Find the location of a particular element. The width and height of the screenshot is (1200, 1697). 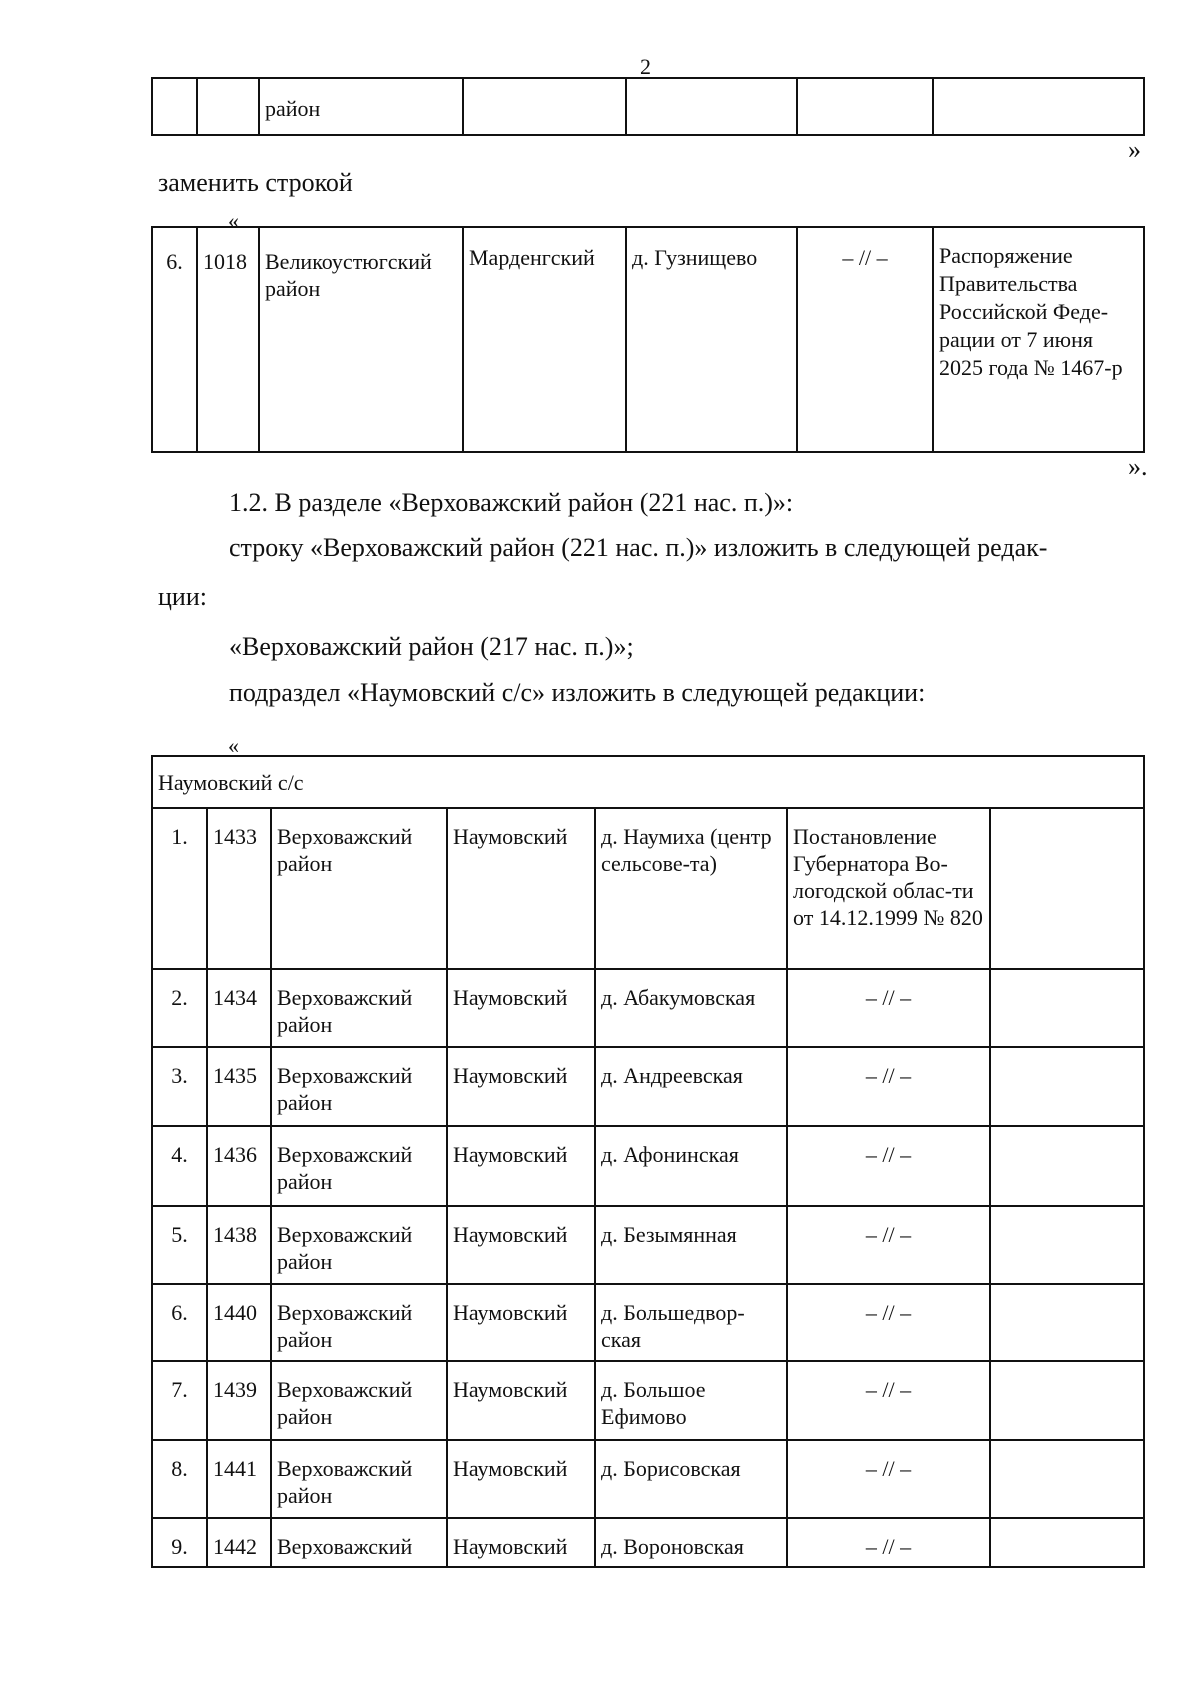

code: 1439 is located at coordinates (239, 1400).